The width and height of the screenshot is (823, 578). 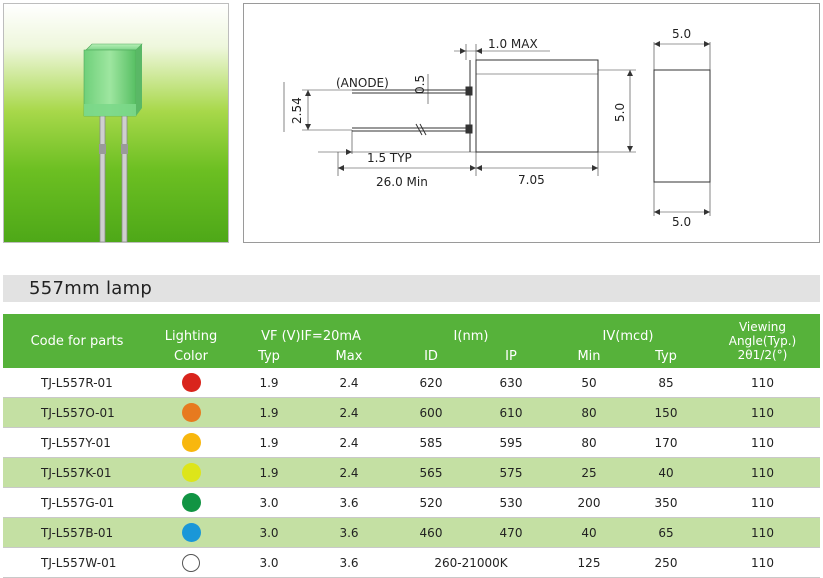 I want to click on iv-typ: 170, so click(x=666, y=442).